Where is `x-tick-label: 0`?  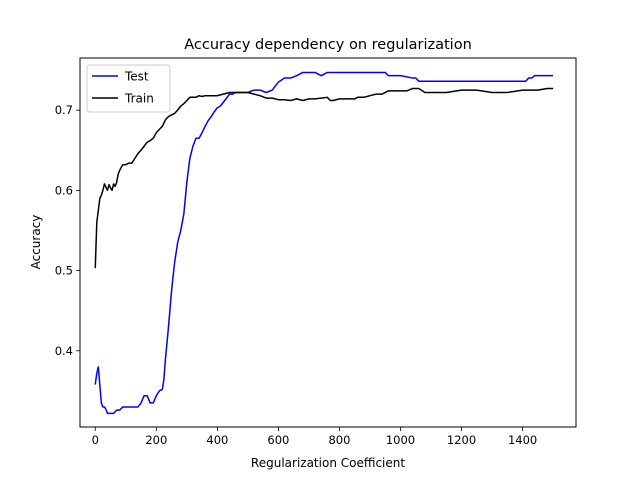 x-tick-label: 0 is located at coordinates (95, 440).